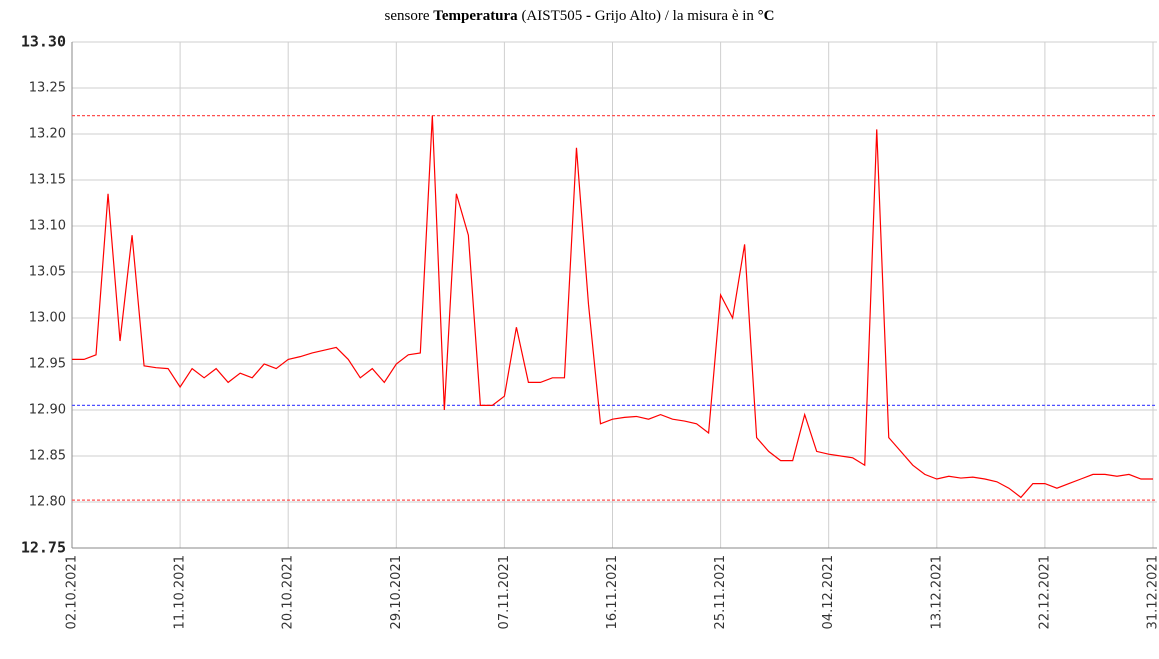 The width and height of the screenshot is (1159, 659). What do you see at coordinates (1152, 592) in the screenshot?
I see `x-tick-label: 31.12.2021` at bounding box center [1152, 592].